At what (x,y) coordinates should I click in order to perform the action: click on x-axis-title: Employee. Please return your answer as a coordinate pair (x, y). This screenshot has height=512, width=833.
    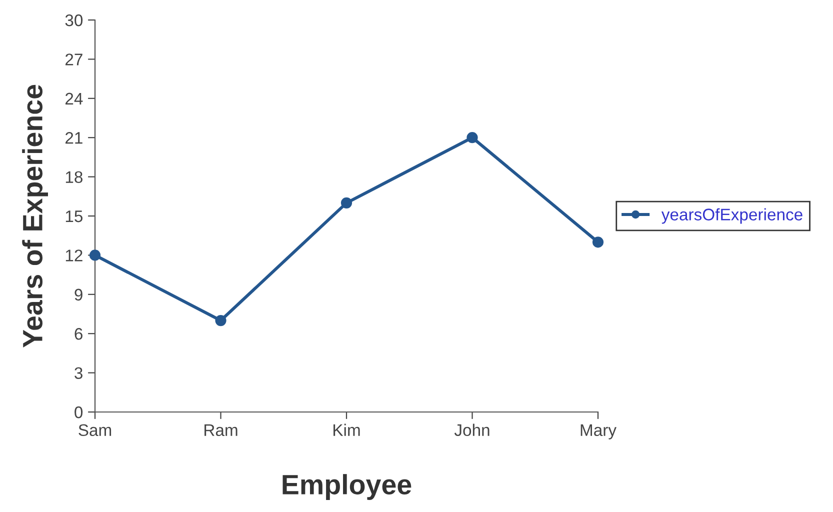
    Looking at the image, I should click on (347, 487).